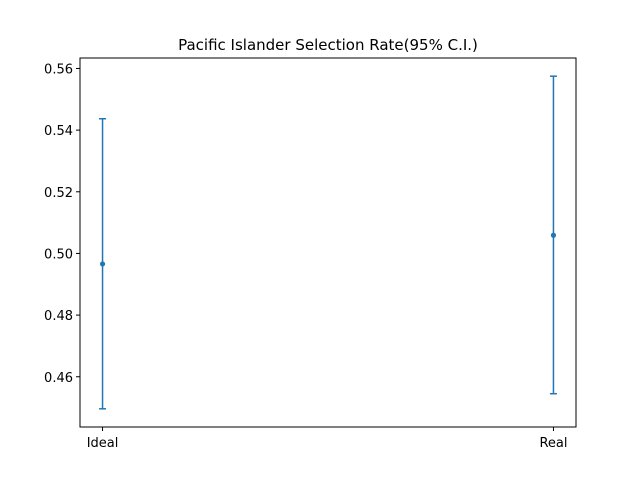  What do you see at coordinates (58, 69) in the screenshot?
I see `y-tick-label: 0.56` at bounding box center [58, 69].